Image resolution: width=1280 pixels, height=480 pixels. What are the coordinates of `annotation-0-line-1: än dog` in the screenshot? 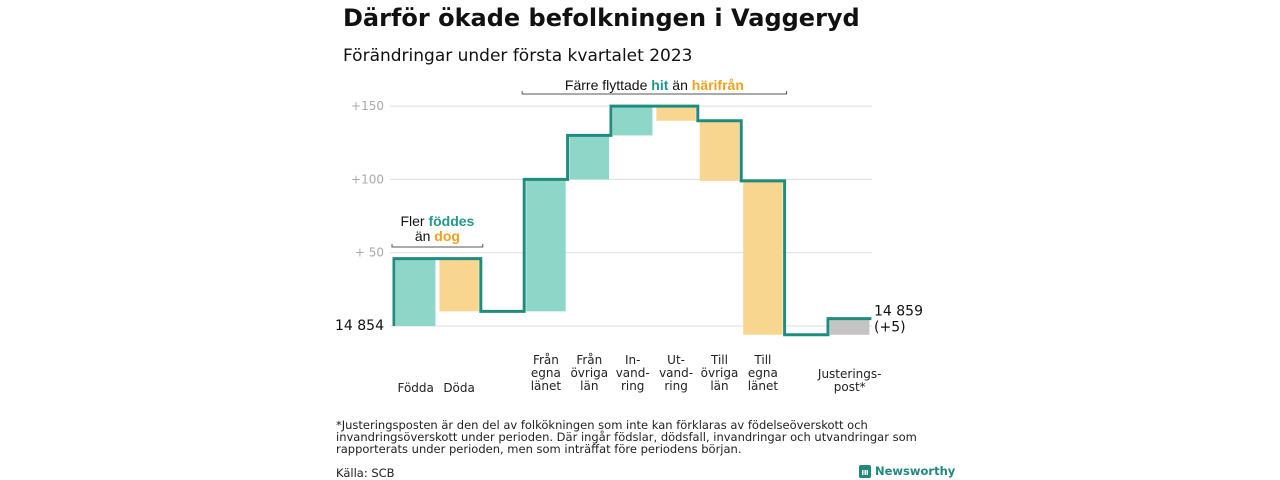 It's located at (437, 236).